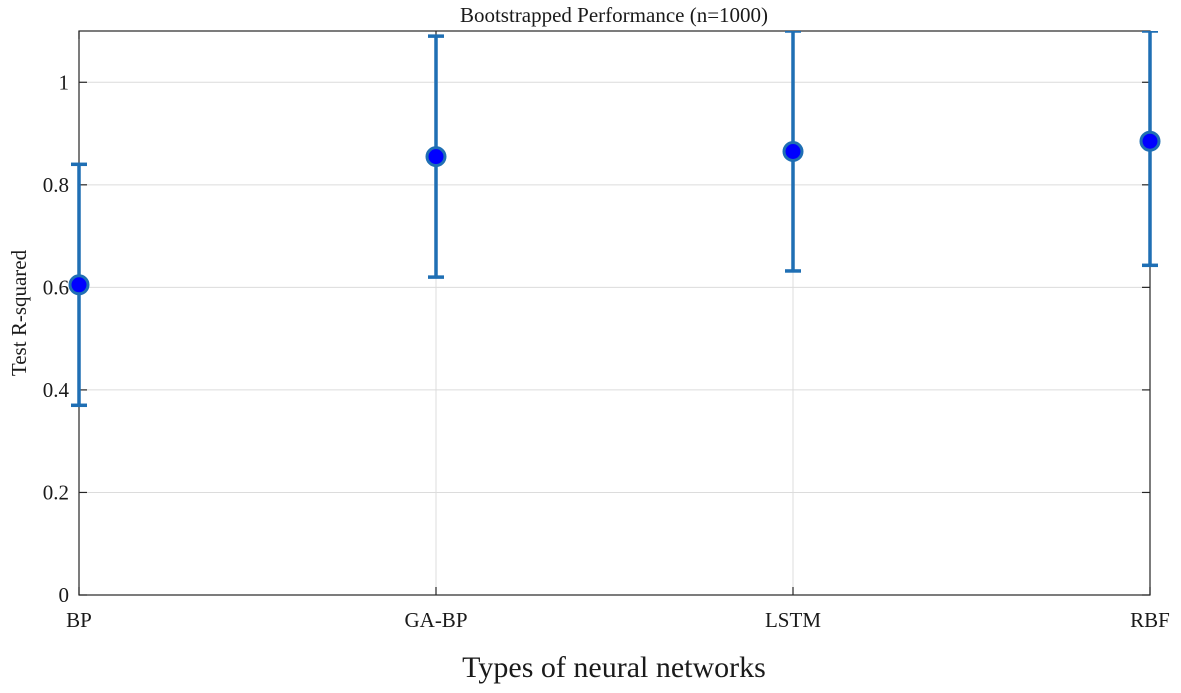 The height and width of the screenshot is (693, 1181). Describe the element at coordinates (56, 492) in the screenshot. I see `y-tick-label: 0.2` at that location.